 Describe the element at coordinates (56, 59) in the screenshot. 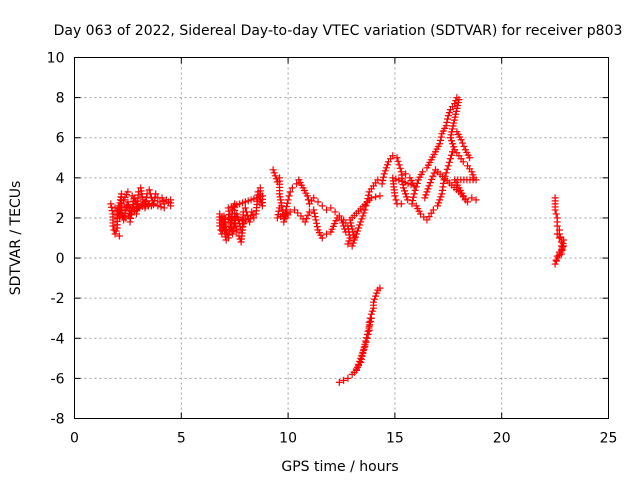

I see `y-tick-label: 10` at that location.